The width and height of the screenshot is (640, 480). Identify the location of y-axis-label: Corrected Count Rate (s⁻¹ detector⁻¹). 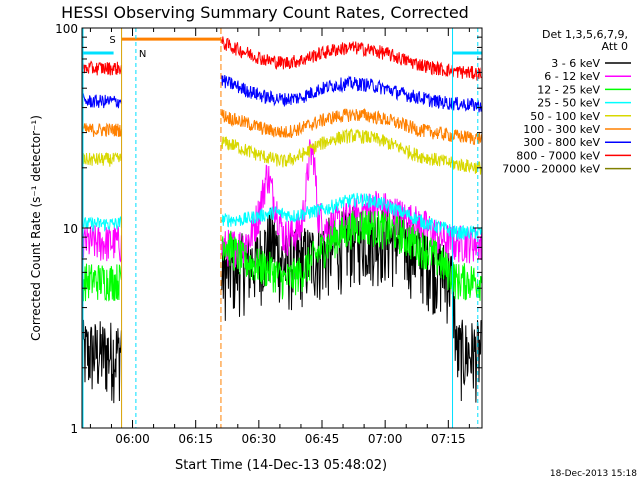
(36, 228).